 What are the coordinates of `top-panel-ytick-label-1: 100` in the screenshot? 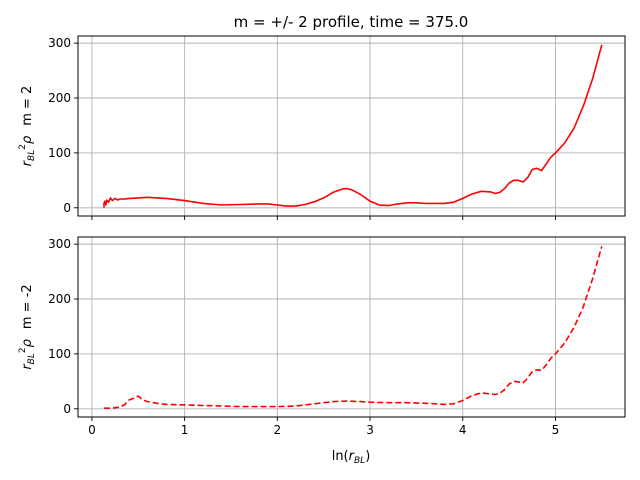 It's located at (59, 153).